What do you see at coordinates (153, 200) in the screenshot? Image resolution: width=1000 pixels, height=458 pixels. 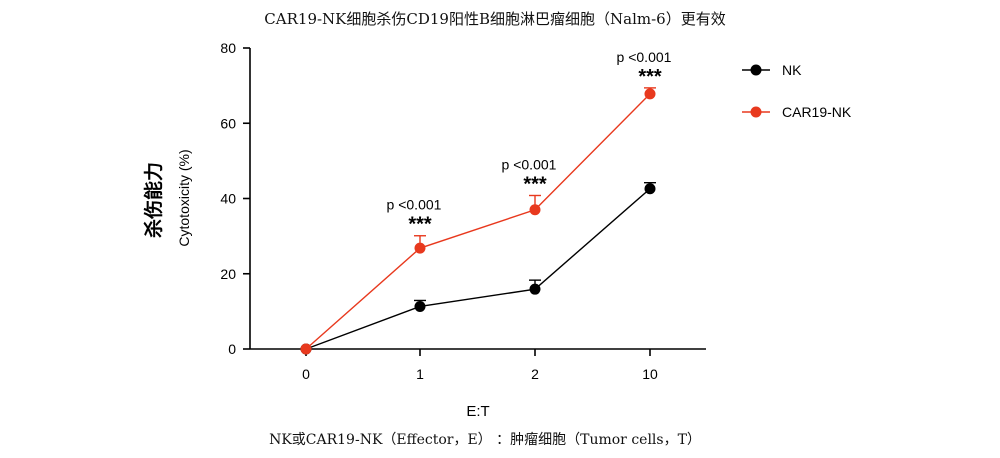 I see `y-axis-label-cn: 杀伤能力` at bounding box center [153, 200].